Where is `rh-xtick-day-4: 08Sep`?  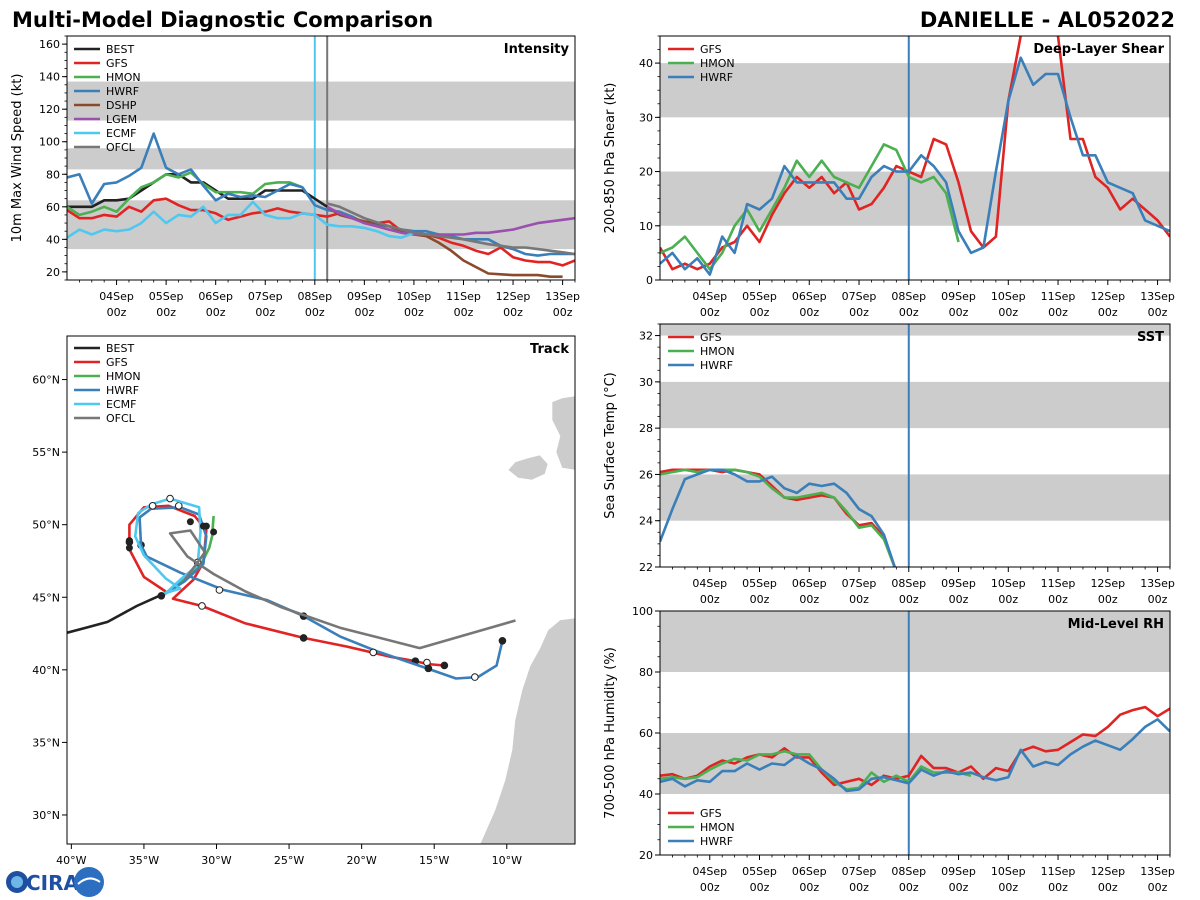 rh-xtick-day-4: 08Sep is located at coordinates (908, 871).